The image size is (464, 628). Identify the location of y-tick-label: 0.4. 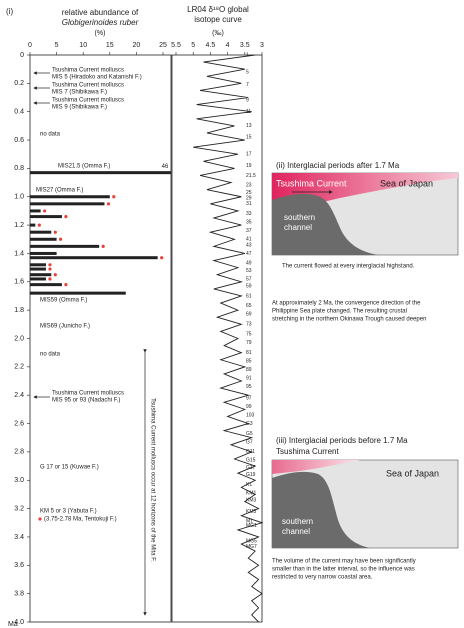
(19, 112).